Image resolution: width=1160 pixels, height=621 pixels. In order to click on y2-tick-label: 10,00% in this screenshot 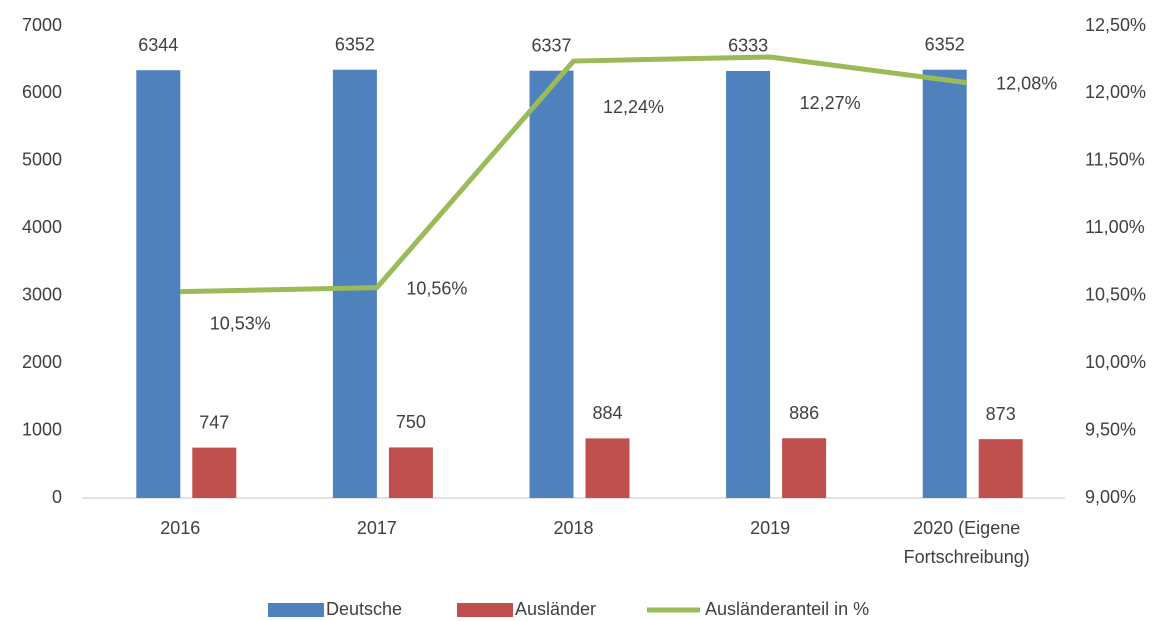, I will do `click(1115, 362)`.